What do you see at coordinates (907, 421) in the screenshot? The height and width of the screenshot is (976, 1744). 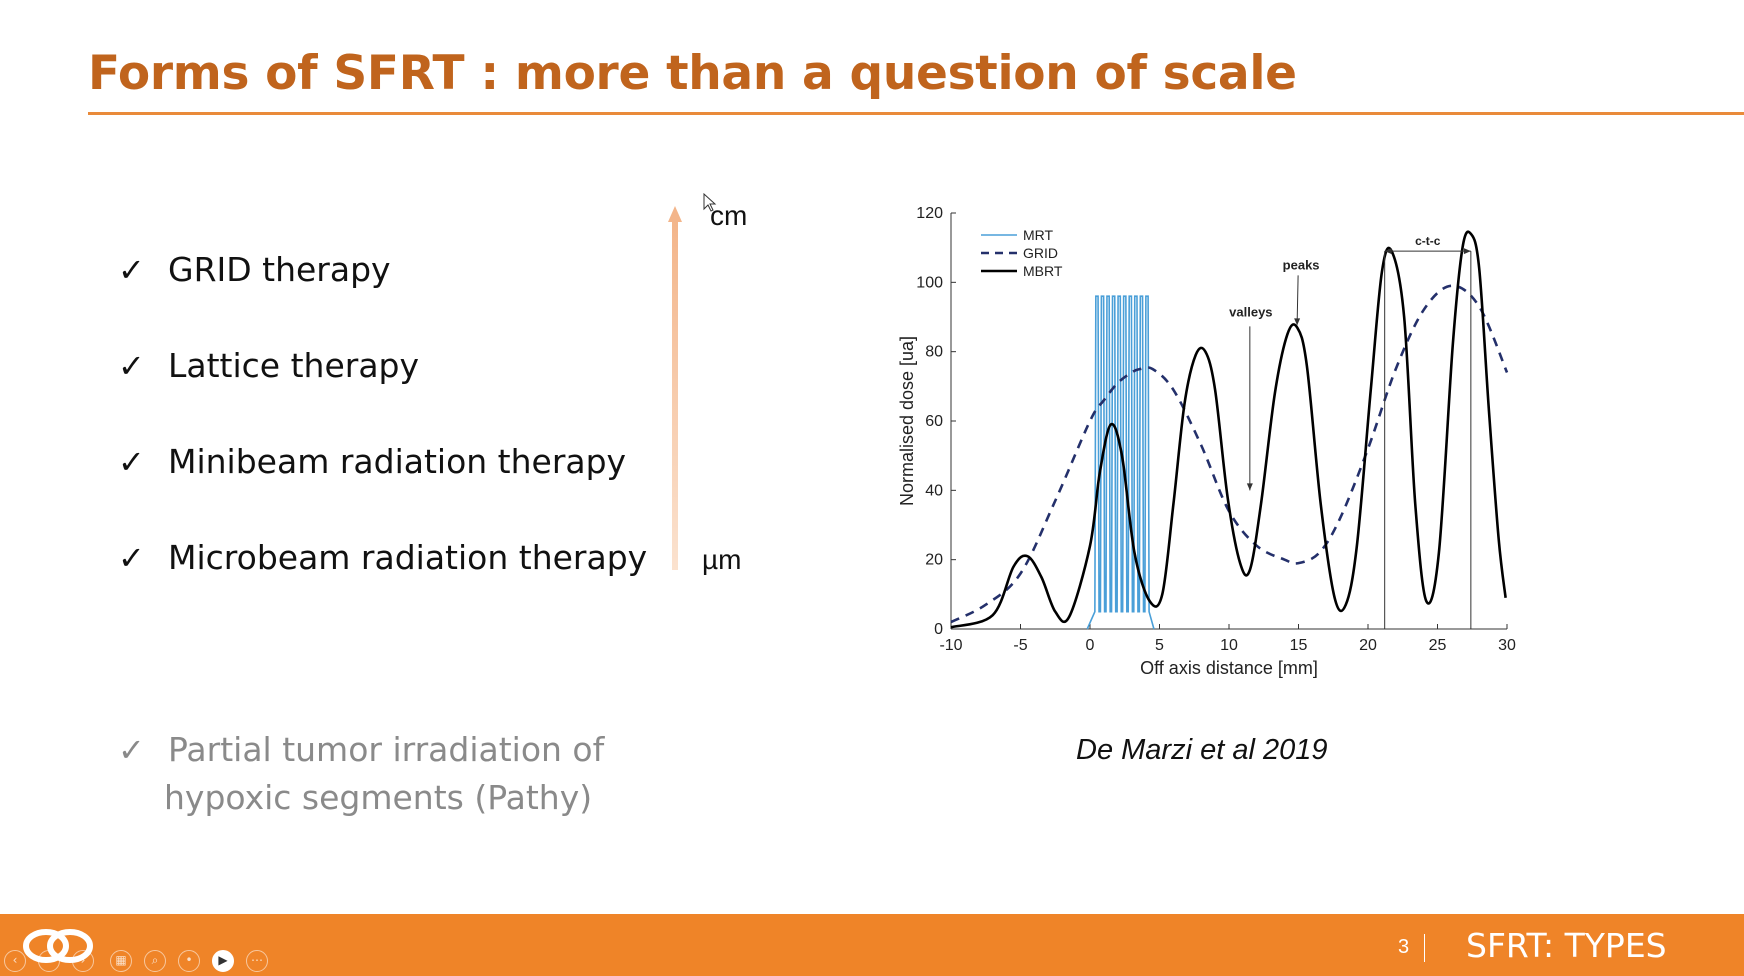 I see `y-axis-label: Normalised dose [ua]` at bounding box center [907, 421].